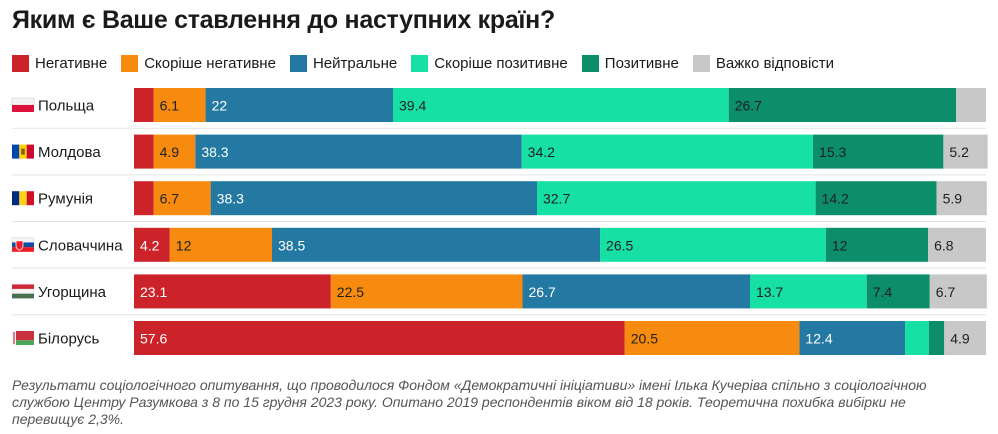  I want to click on legend-item-positive: Позитивне, so click(630, 63).